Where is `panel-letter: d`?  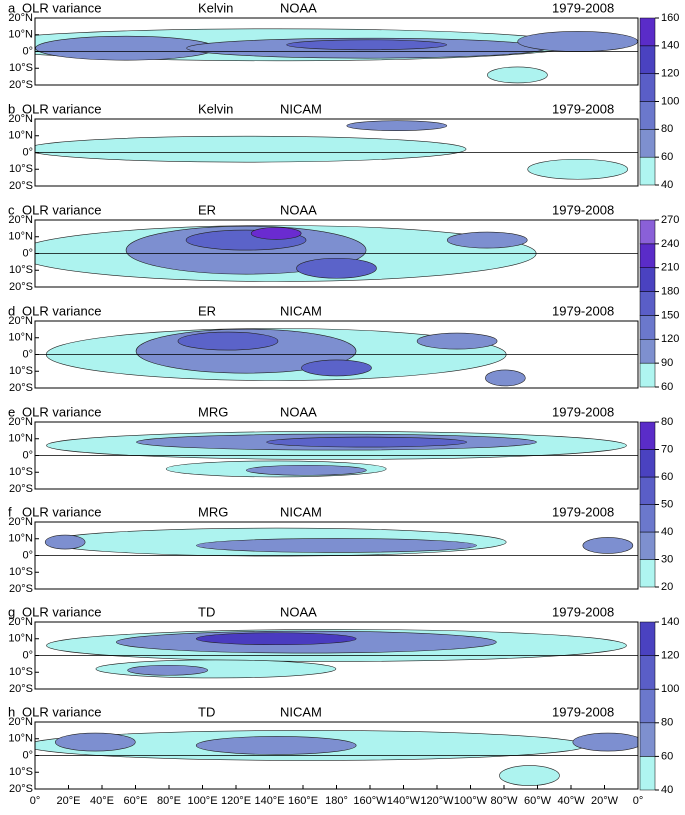 panel-letter: d is located at coordinates (11, 310).